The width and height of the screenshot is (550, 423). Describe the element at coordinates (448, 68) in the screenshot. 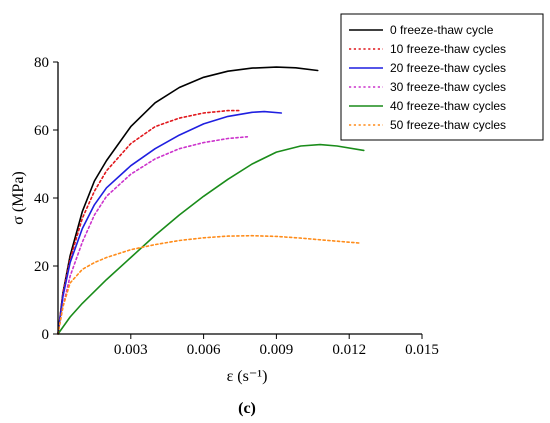

I see `legend-label-2: 20 freeze-thaw cycles` at that location.